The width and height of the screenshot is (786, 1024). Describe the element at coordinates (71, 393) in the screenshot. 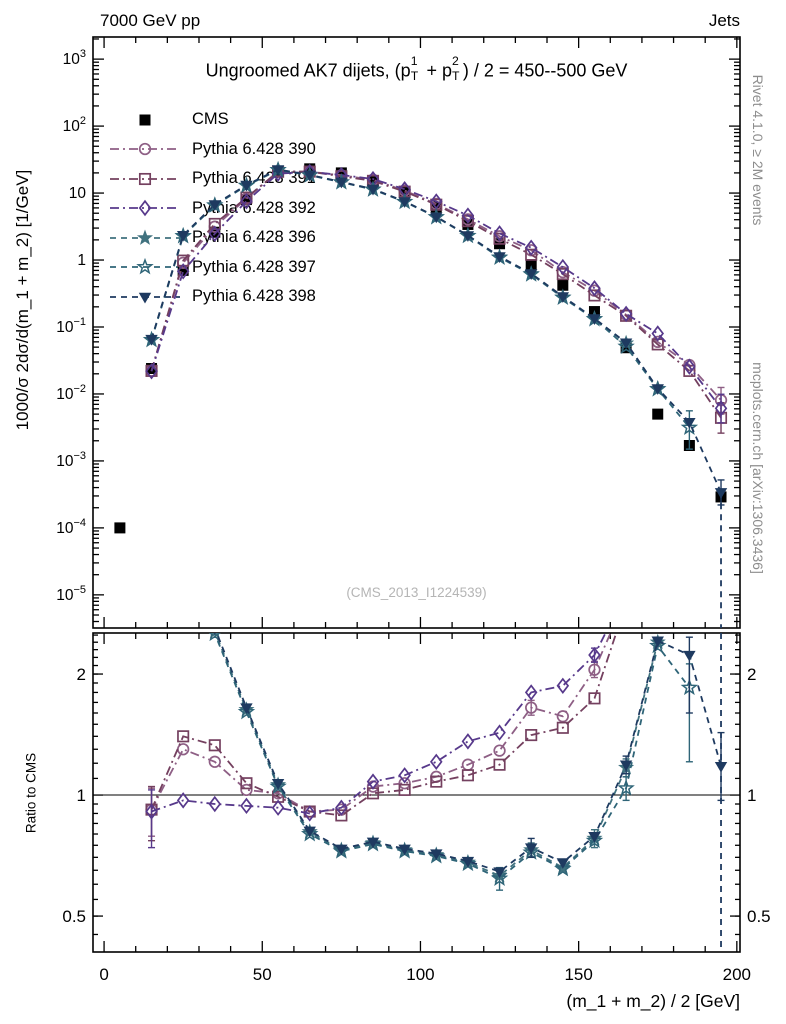

I see `svg-text: 10−2` at that location.